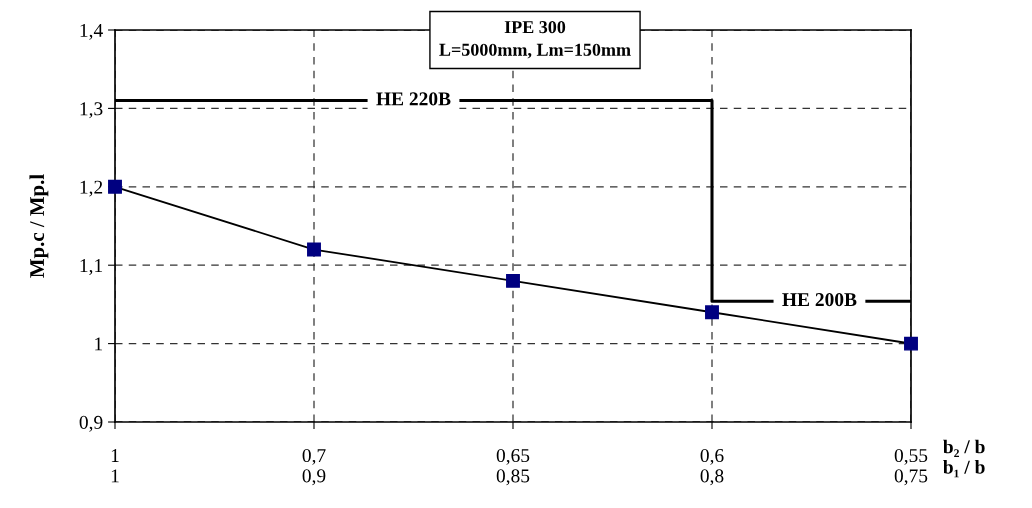 This screenshot has height=508, width=1032. Describe the element at coordinates (91, 110) in the screenshot. I see `y-tick-label: 1,3` at that location.